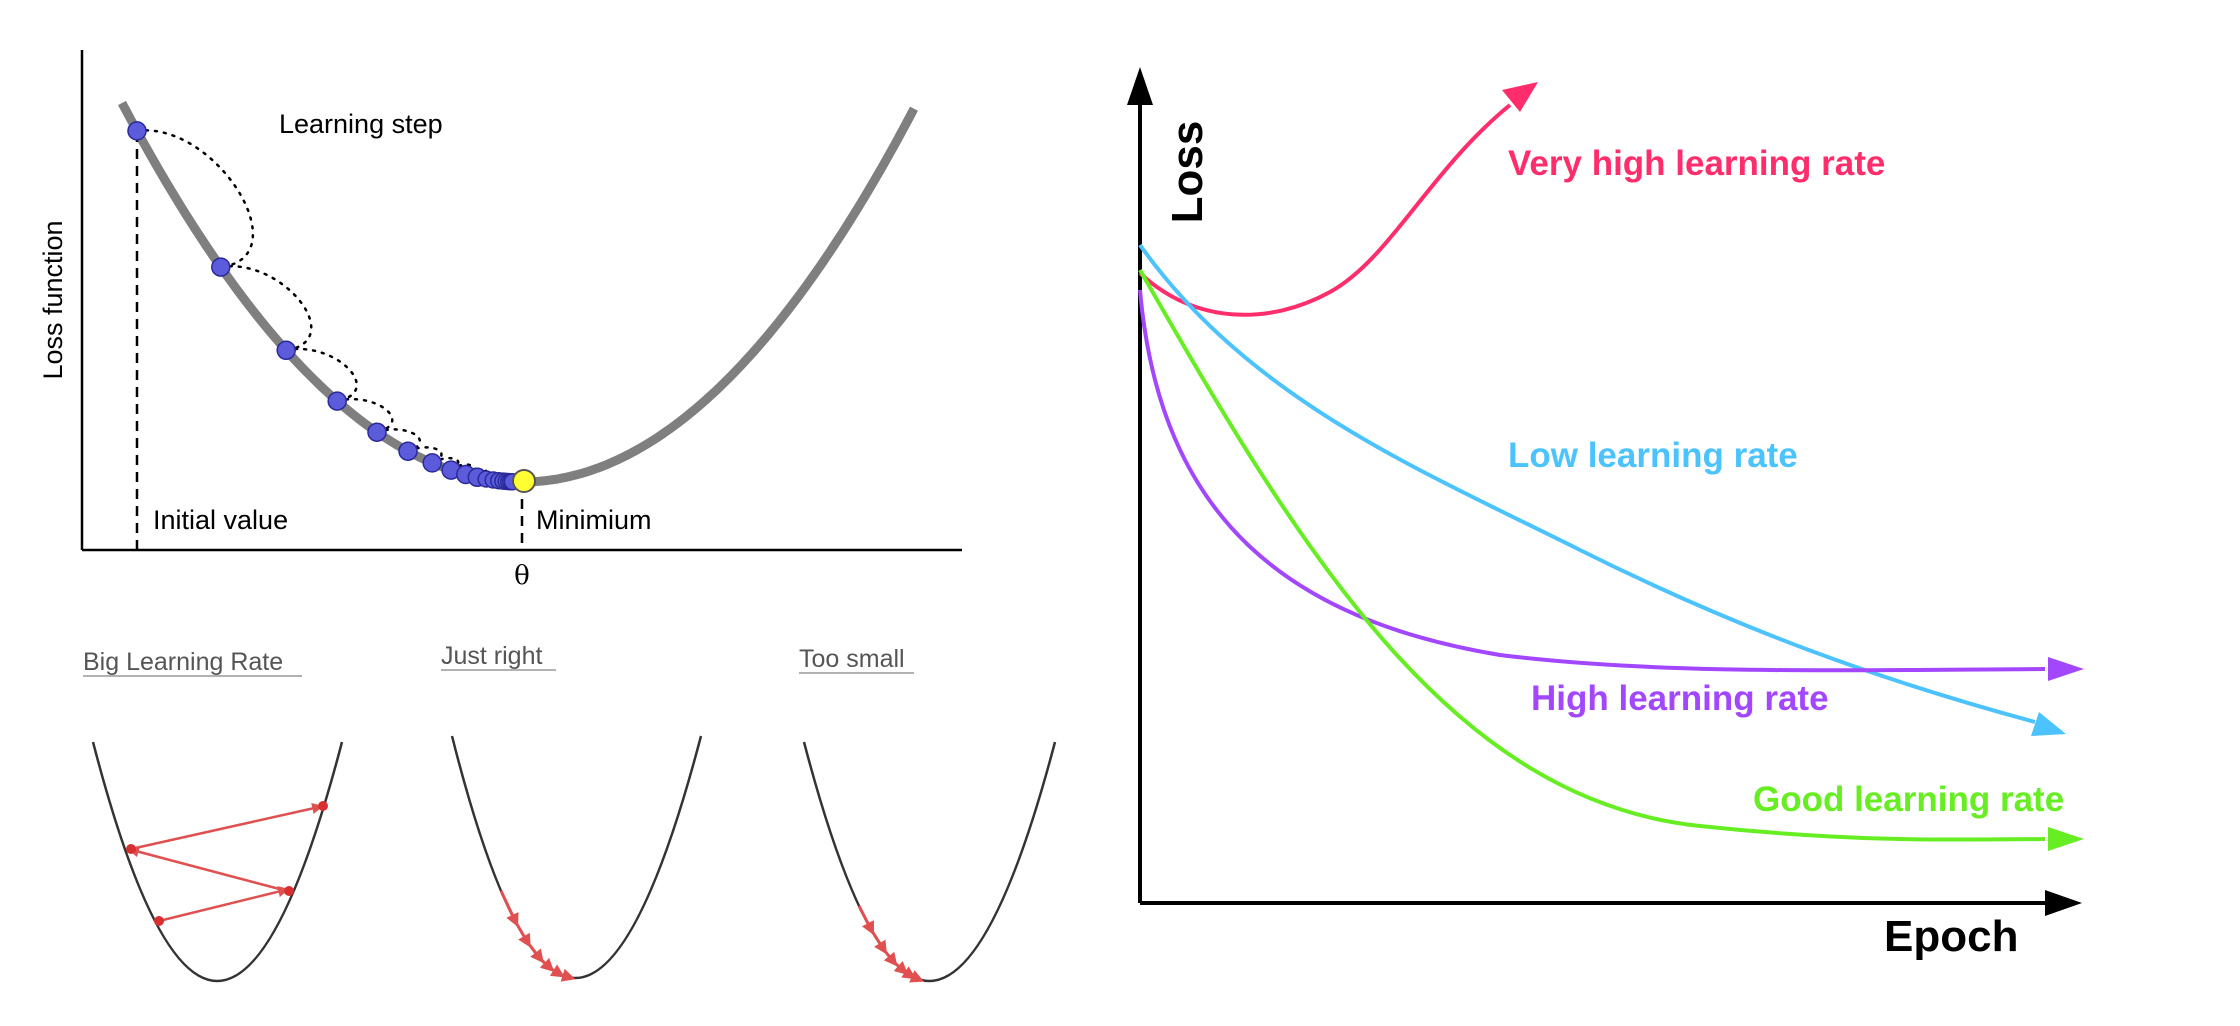  What do you see at coordinates (929, 862) in the screenshot?
I see `too-small-parabola` at bounding box center [929, 862].